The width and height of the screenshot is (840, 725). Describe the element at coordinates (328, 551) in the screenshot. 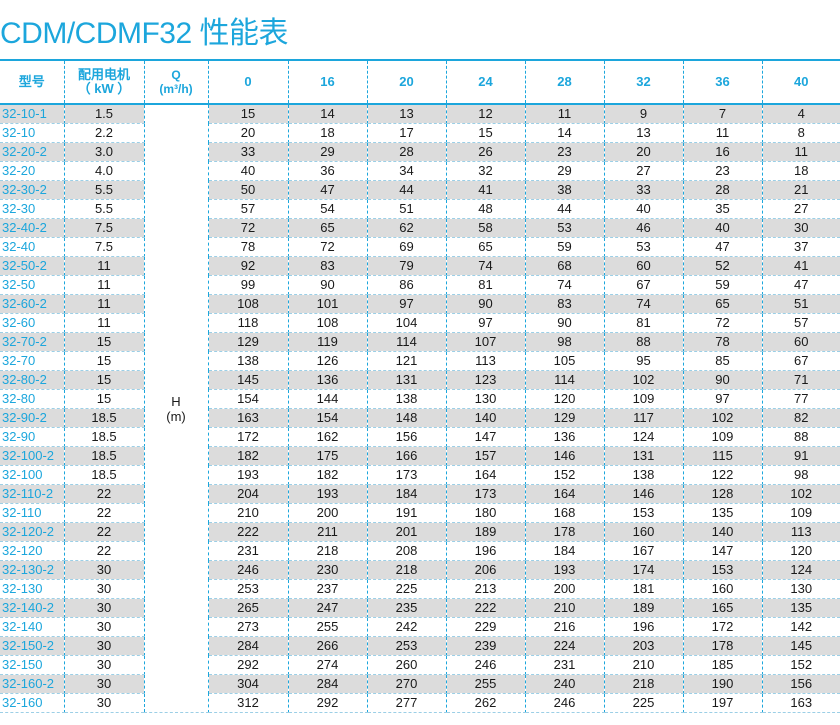

I see `head-value-cell: 218` at that location.